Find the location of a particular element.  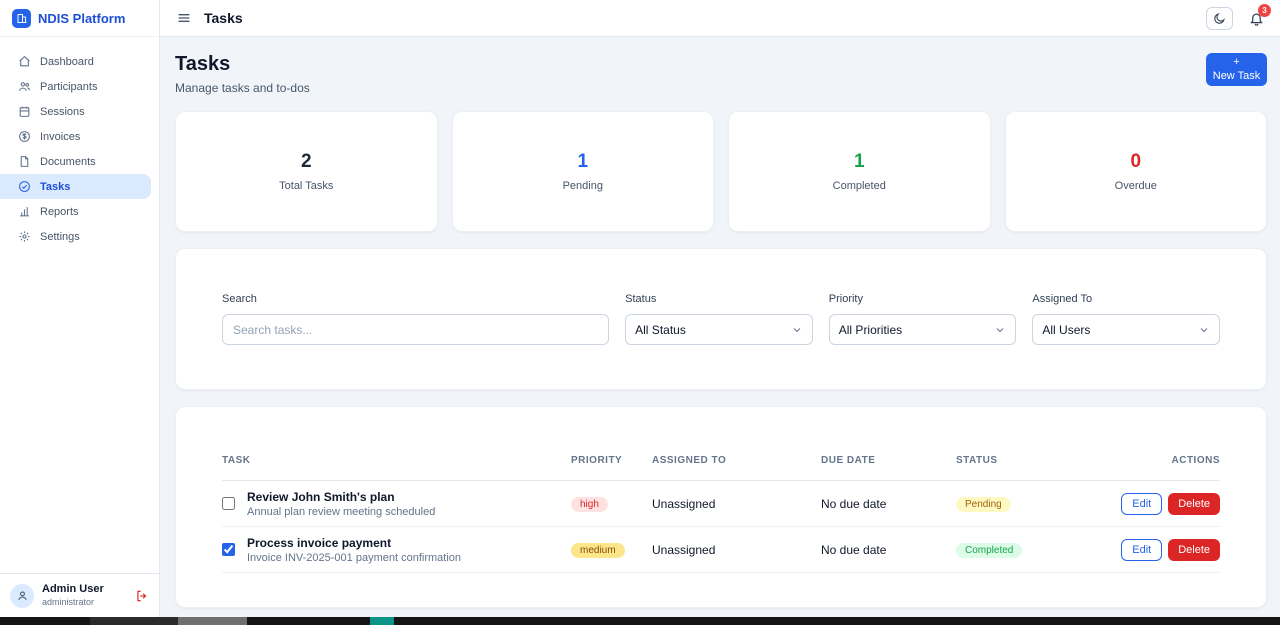

user-meta: Admin User administrator is located at coordinates (84, 595).